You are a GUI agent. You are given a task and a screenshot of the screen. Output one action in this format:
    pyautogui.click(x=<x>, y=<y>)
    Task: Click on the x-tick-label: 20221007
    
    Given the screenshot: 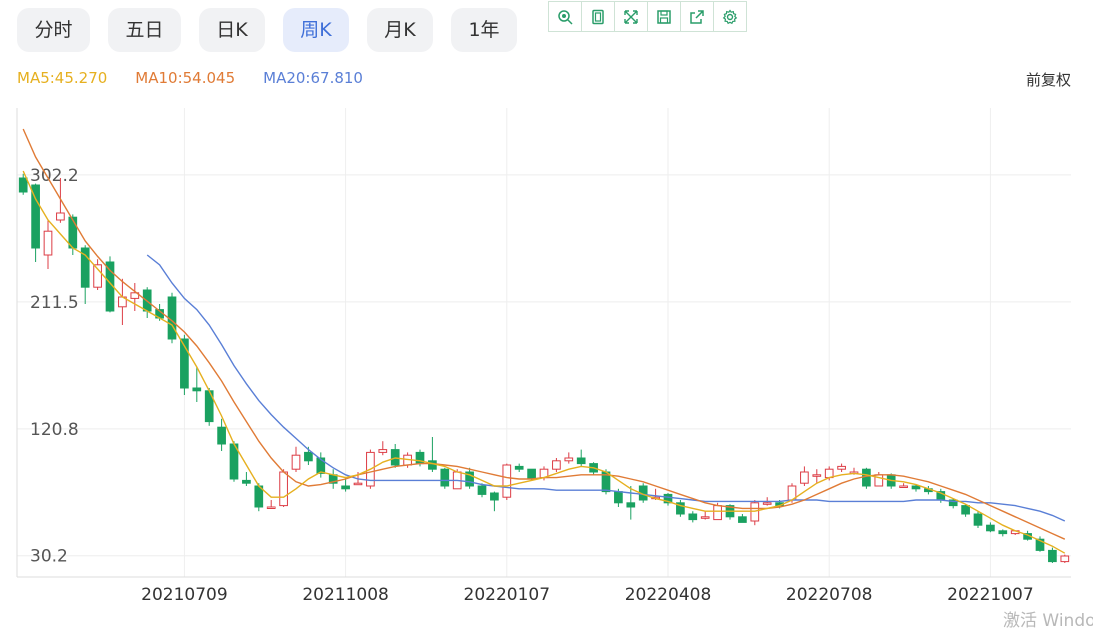 What is the action you would take?
    pyautogui.click(x=990, y=595)
    